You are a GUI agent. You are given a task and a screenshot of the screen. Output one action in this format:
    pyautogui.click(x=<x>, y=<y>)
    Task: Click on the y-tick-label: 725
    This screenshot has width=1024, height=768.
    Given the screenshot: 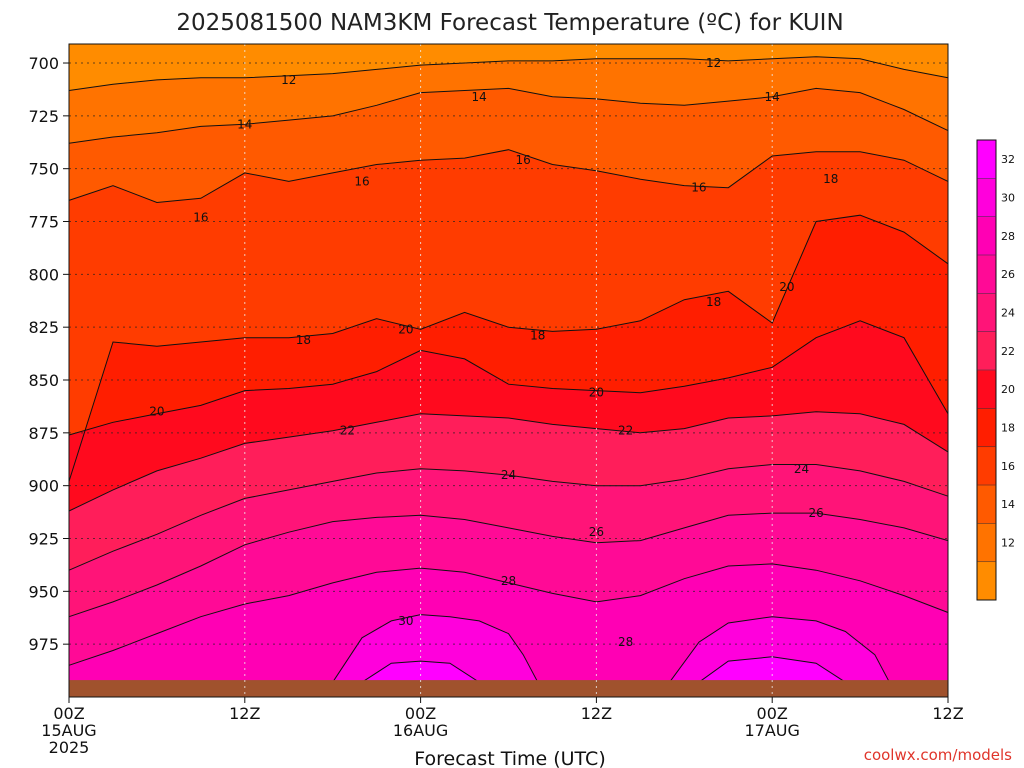 What is the action you would take?
    pyautogui.click(x=43, y=116)
    